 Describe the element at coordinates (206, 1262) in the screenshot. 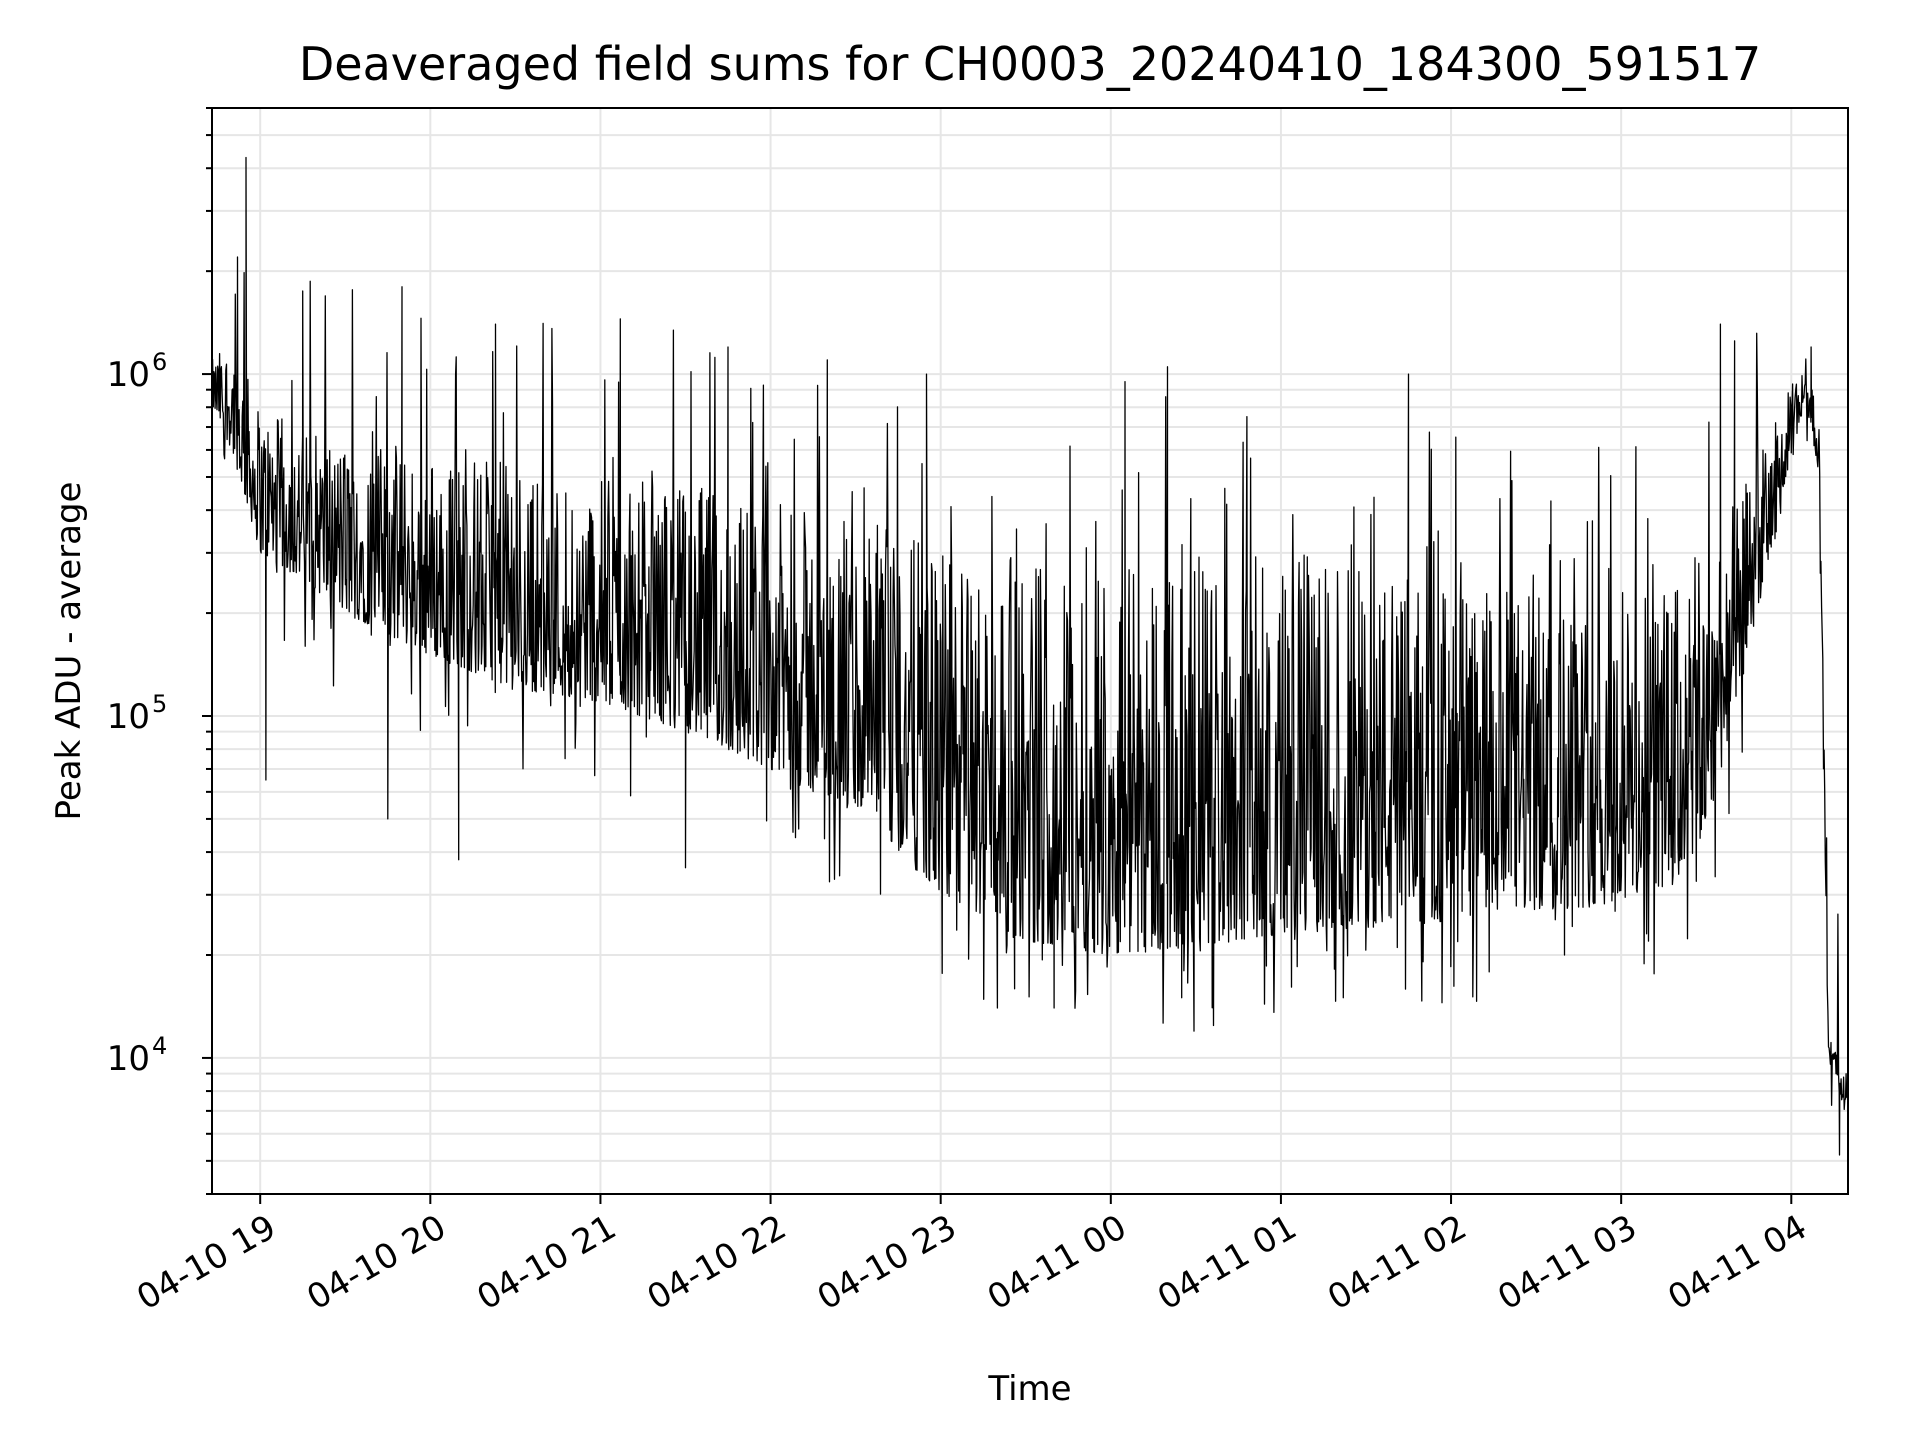

I see `x-tick-label: 04-10 19` at that location.